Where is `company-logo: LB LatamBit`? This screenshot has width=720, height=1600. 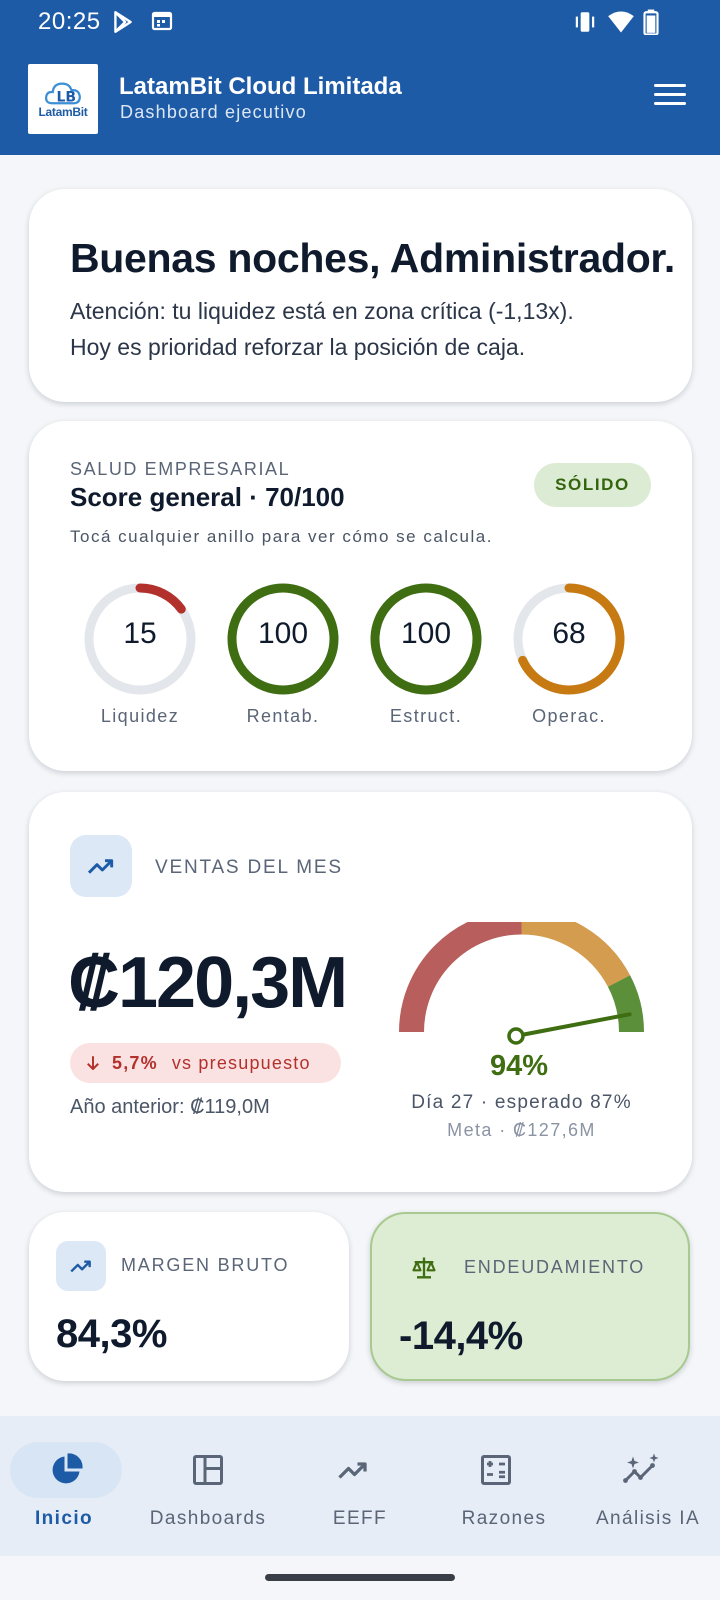 company-logo: LB LatamBit is located at coordinates (63, 99).